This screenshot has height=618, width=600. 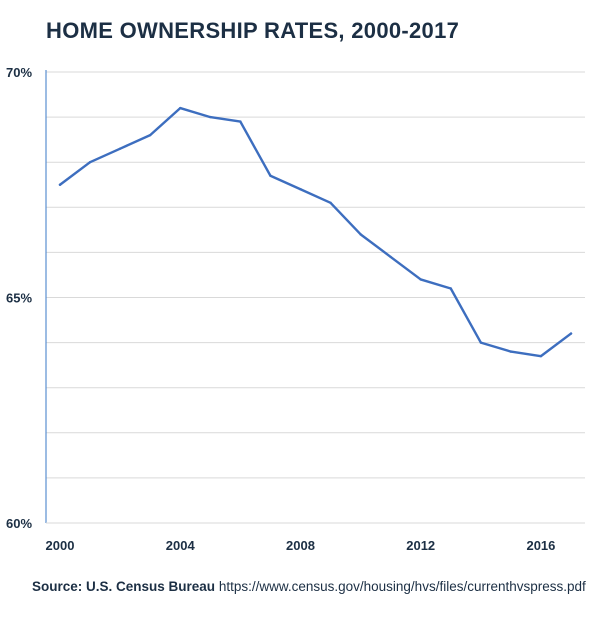 What do you see at coordinates (540, 545) in the screenshot?
I see `x-tick-label: 2016` at bounding box center [540, 545].